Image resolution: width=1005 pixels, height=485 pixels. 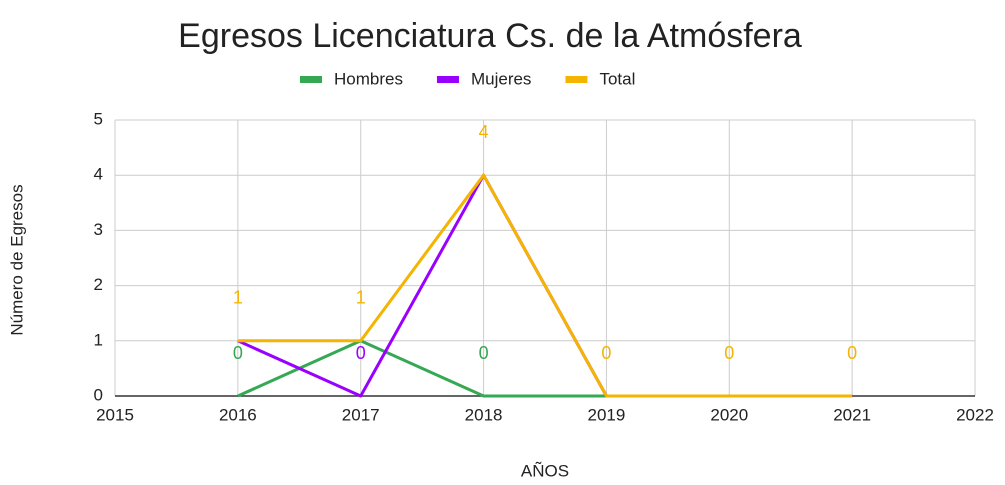 I want to click on legend-label: Mujeres, so click(x=501, y=78).